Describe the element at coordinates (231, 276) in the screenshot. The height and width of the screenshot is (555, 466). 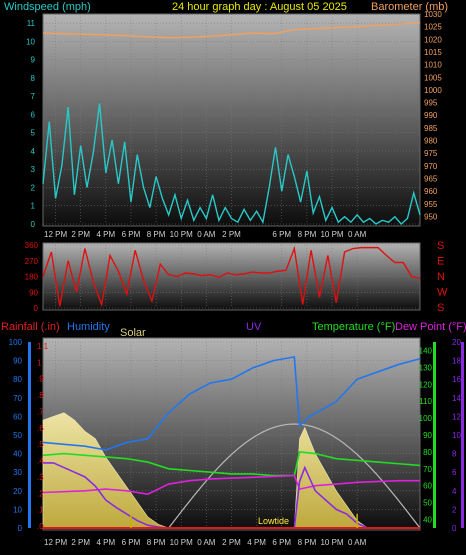
I see `wind-direction-line` at that location.